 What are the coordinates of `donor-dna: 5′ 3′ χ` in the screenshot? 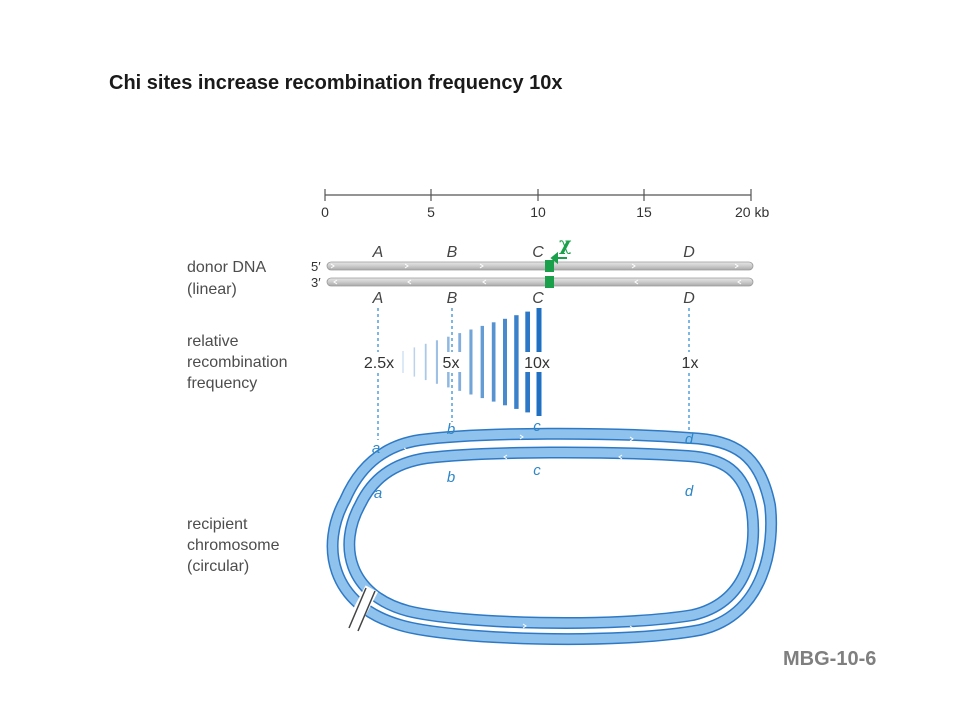 It's located at (532, 261).